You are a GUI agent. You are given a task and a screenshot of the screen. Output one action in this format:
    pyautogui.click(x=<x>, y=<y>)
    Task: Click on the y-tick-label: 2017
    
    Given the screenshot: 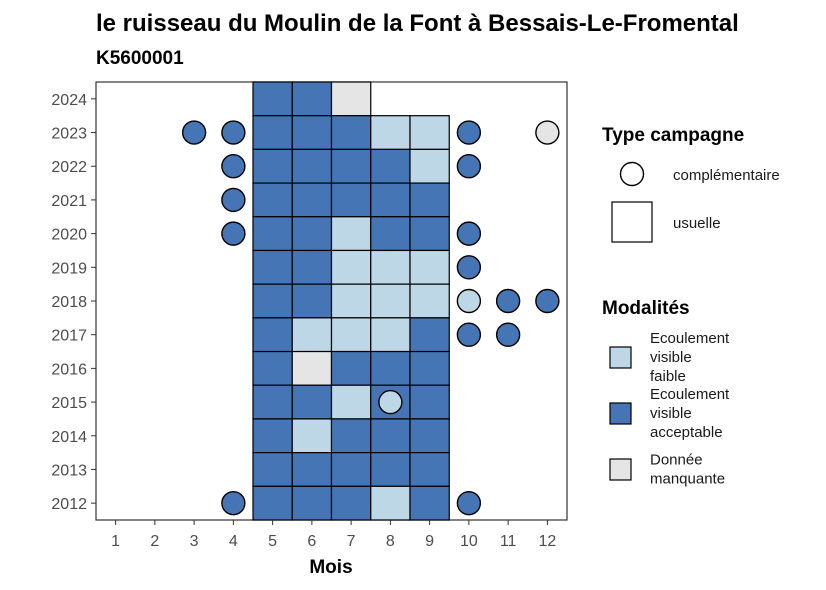 What is the action you would take?
    pyautogui.click(x=69, y=336)
    